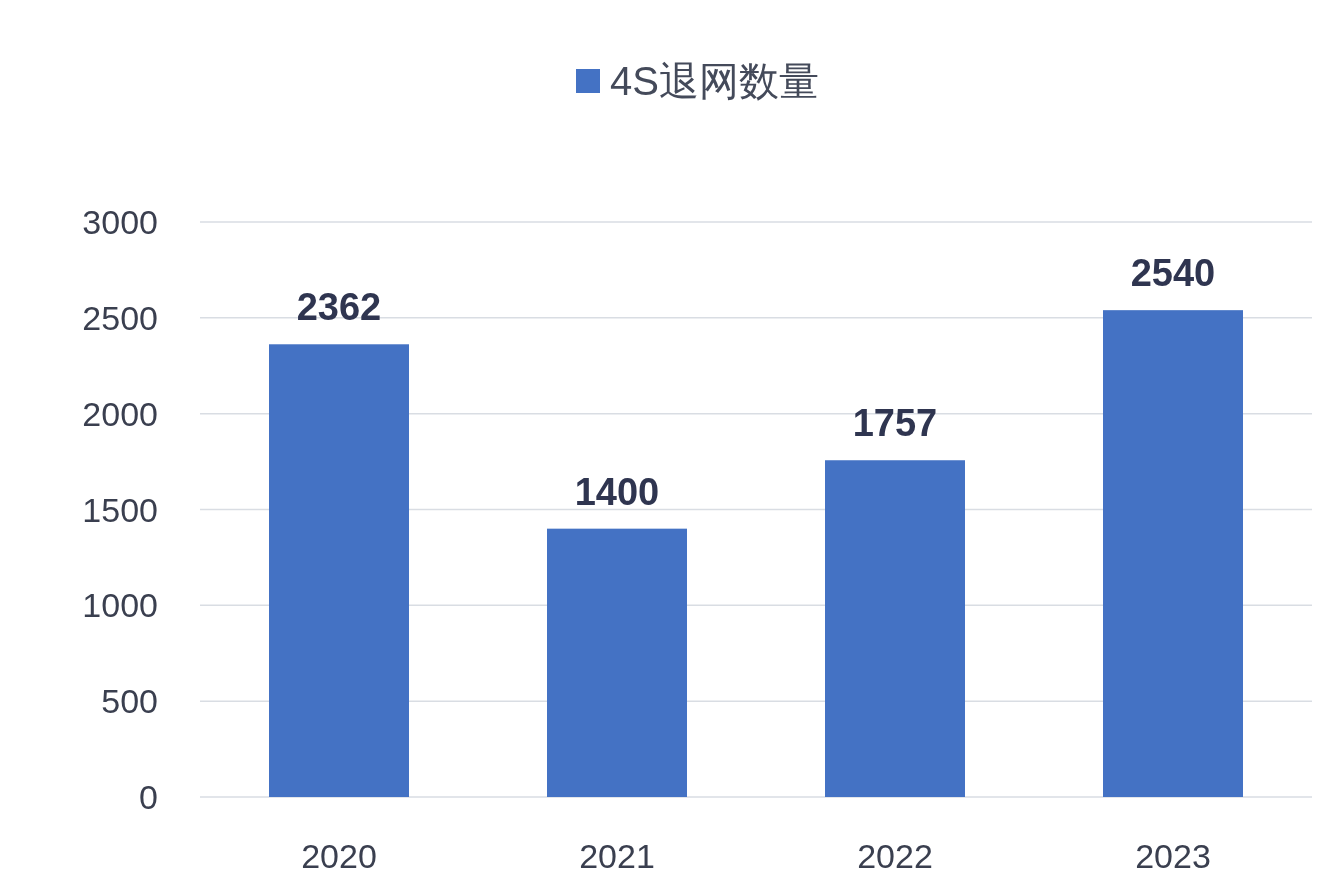 This screenshot has width=1332, height=890. I want to click on y-tick-label: 1000, so click(120, 605).